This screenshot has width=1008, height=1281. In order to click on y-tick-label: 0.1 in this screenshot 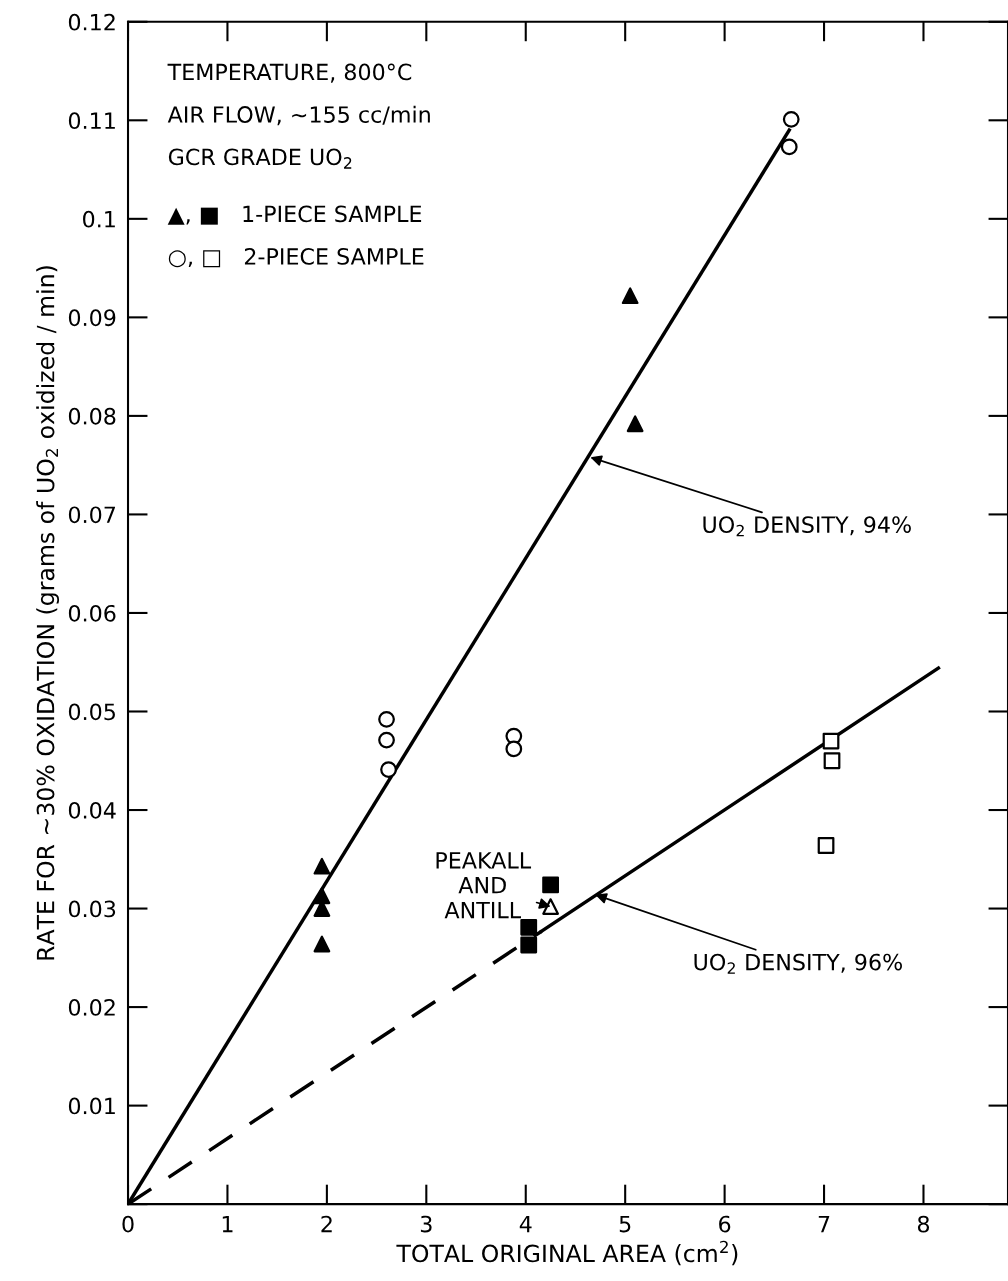, I will do `click(99, 219)`.